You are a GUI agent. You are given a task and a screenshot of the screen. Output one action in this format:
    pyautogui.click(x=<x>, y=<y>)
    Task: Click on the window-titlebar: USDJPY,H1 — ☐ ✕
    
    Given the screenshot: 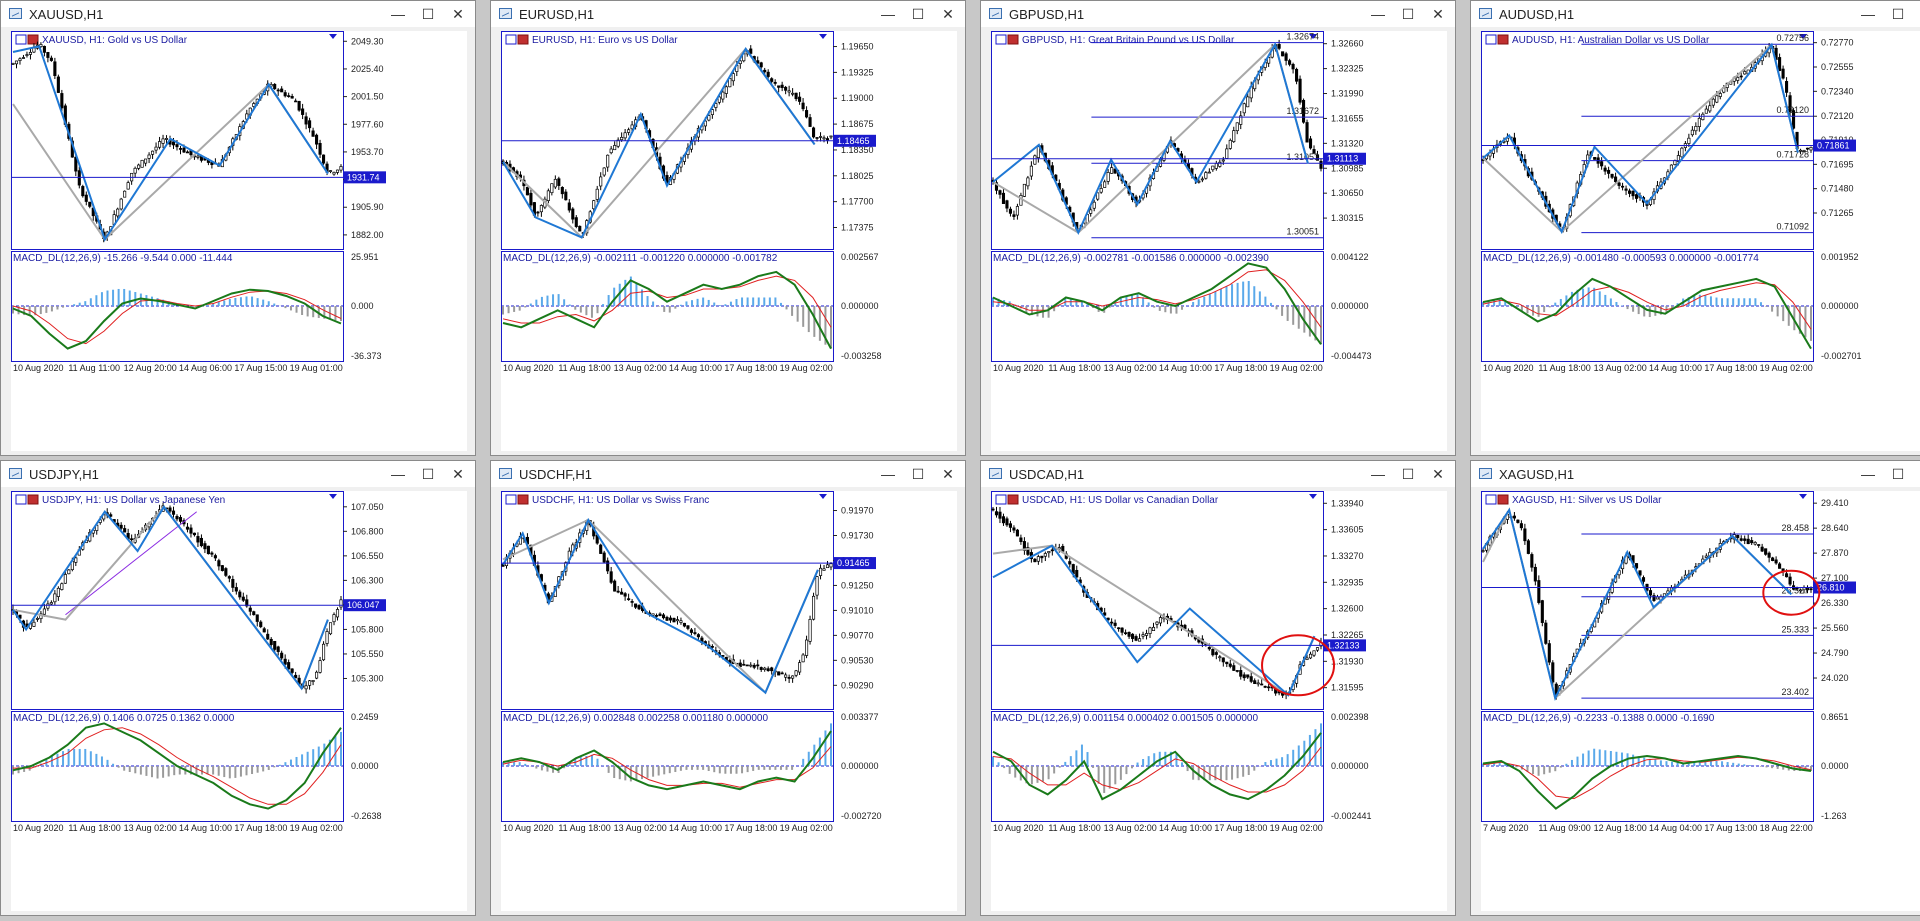 What is the action you would take?
    pyautogui.click(x=238, y=474)
    